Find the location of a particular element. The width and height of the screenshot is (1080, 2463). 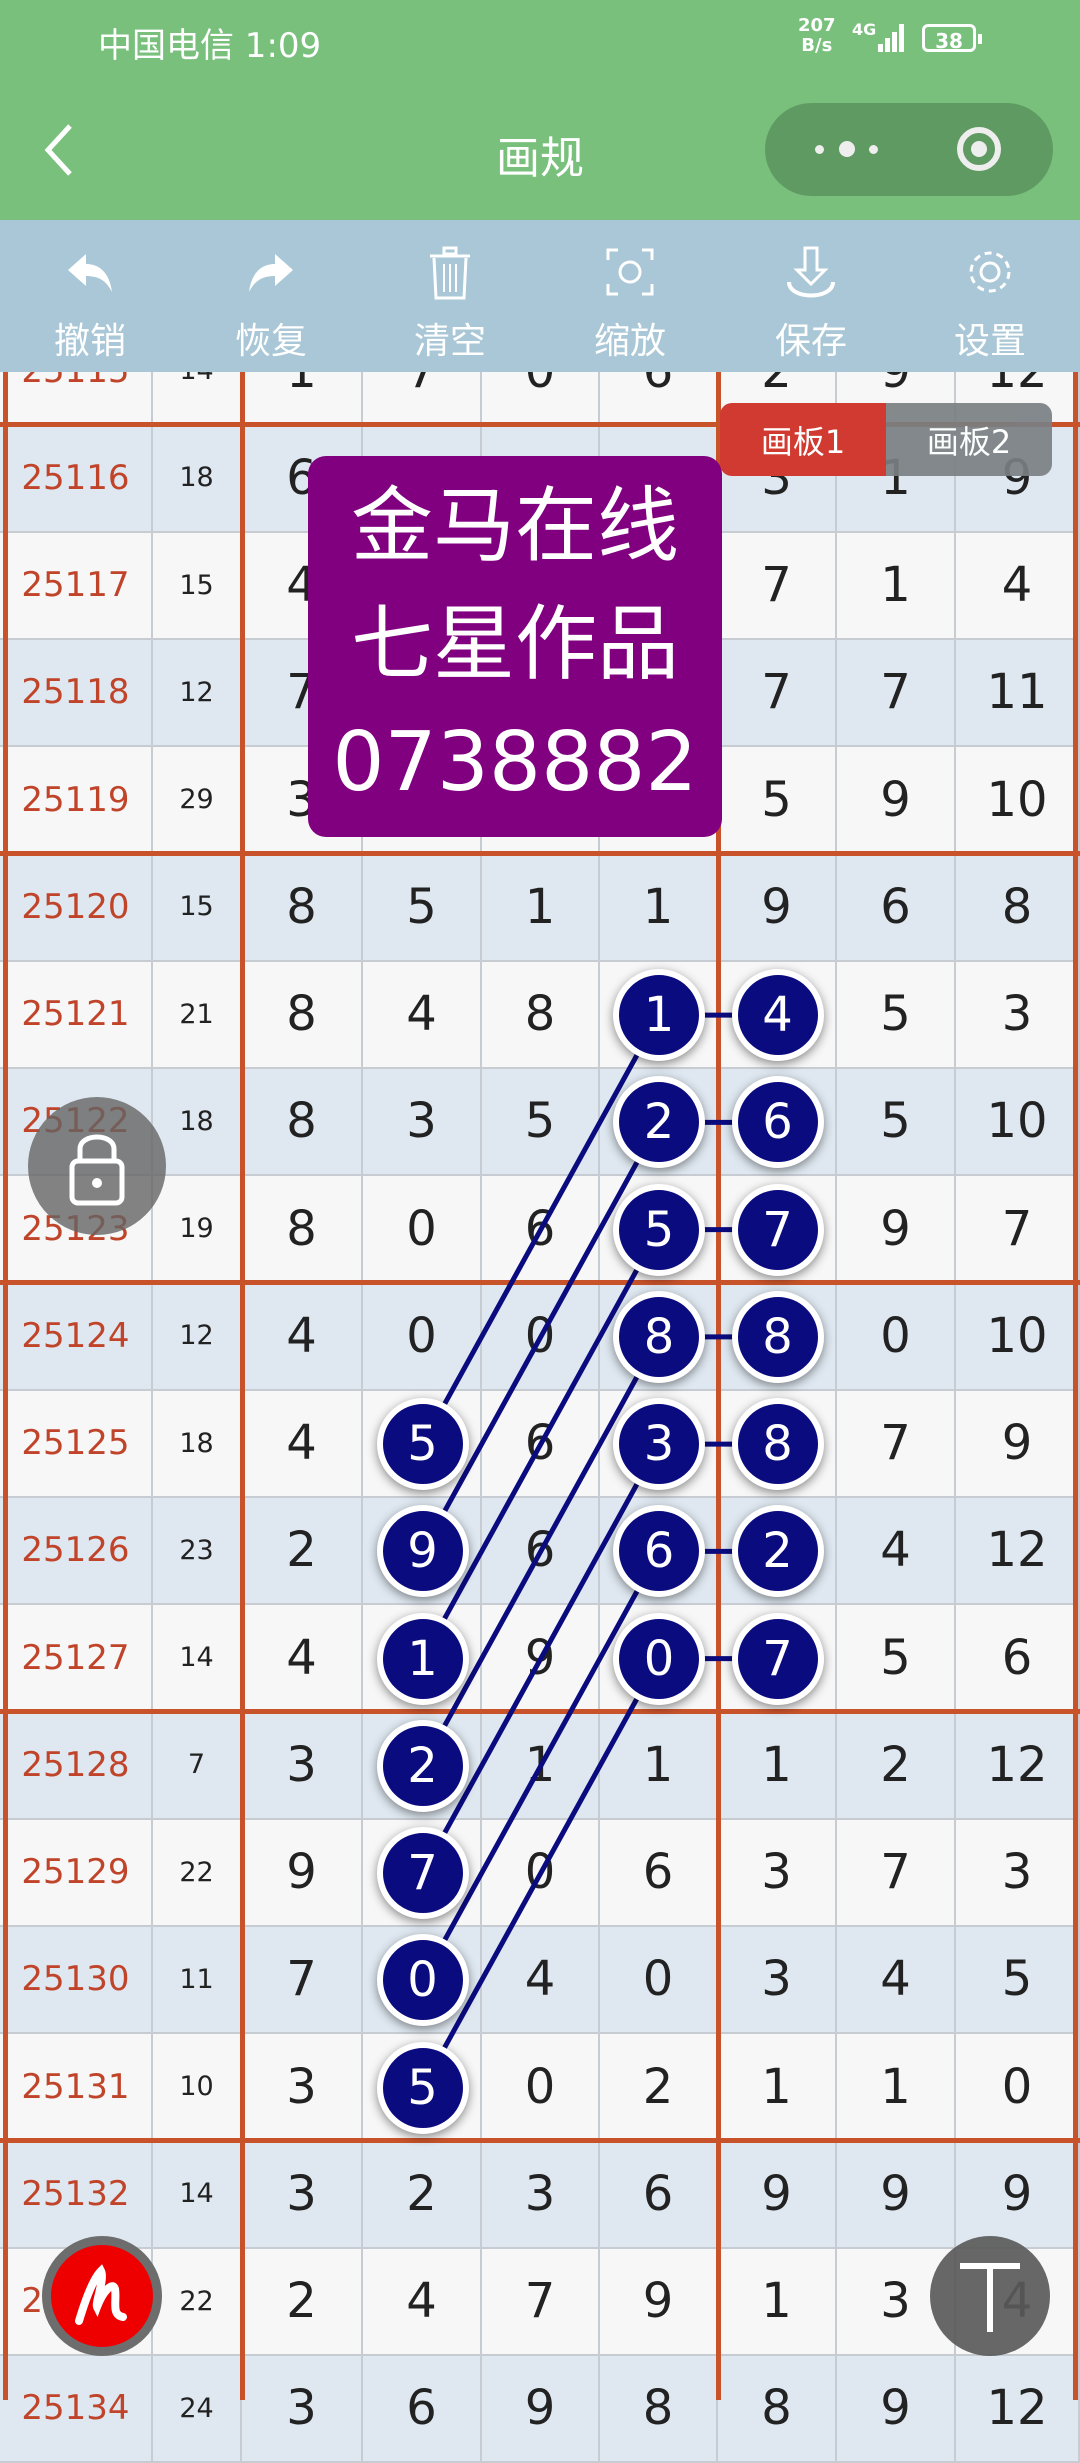

period-cell: 25120 is located at coordinates (76, 908).